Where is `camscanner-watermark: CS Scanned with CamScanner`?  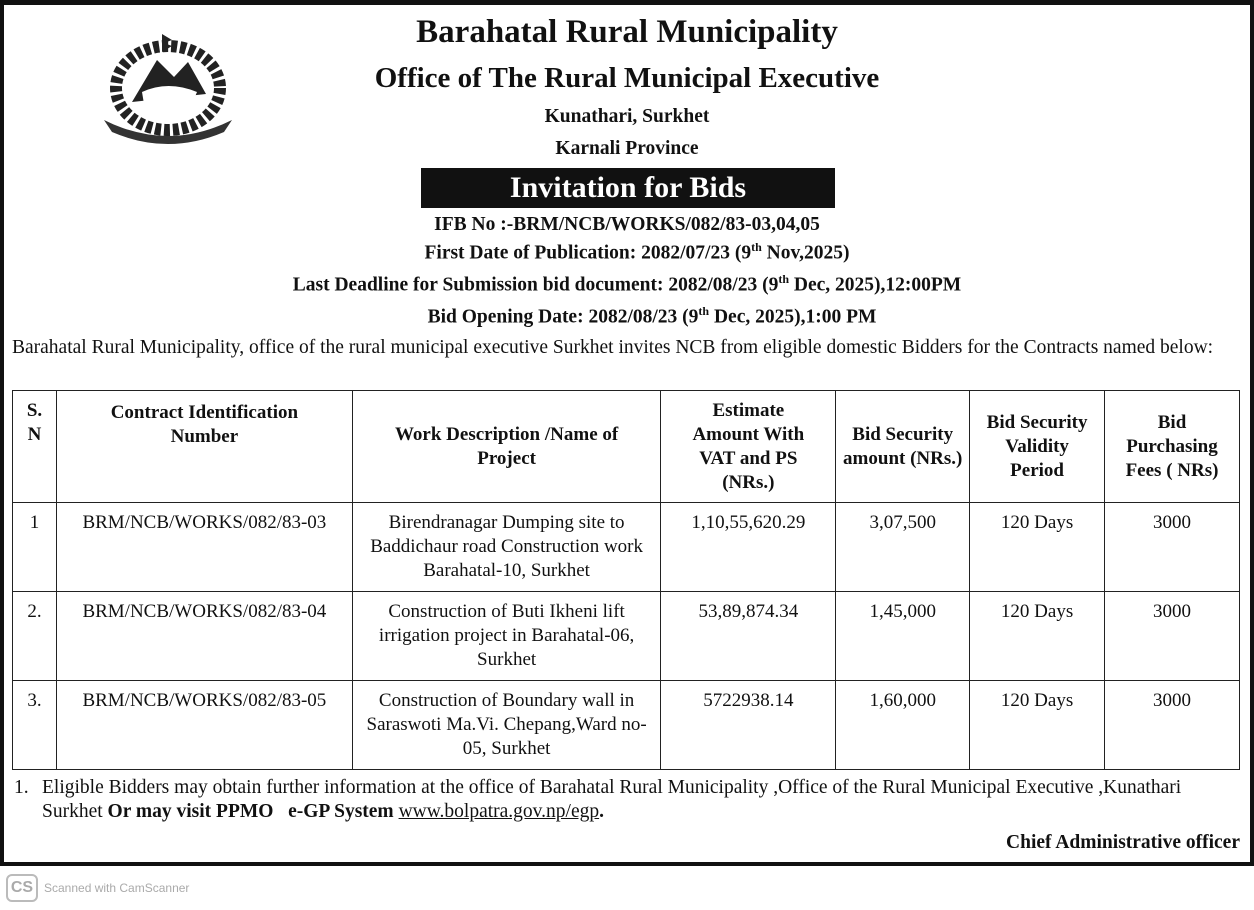
camscanner-watermark: CS Scanned with CamScanner is located at coordinates (97, 888).